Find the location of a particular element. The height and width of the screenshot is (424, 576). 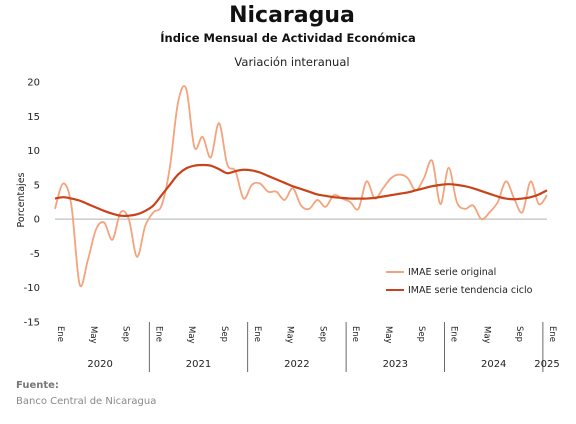

chart-subtitle: Índice Mensual de Actividad Económica is located at coordinates (287, 37).